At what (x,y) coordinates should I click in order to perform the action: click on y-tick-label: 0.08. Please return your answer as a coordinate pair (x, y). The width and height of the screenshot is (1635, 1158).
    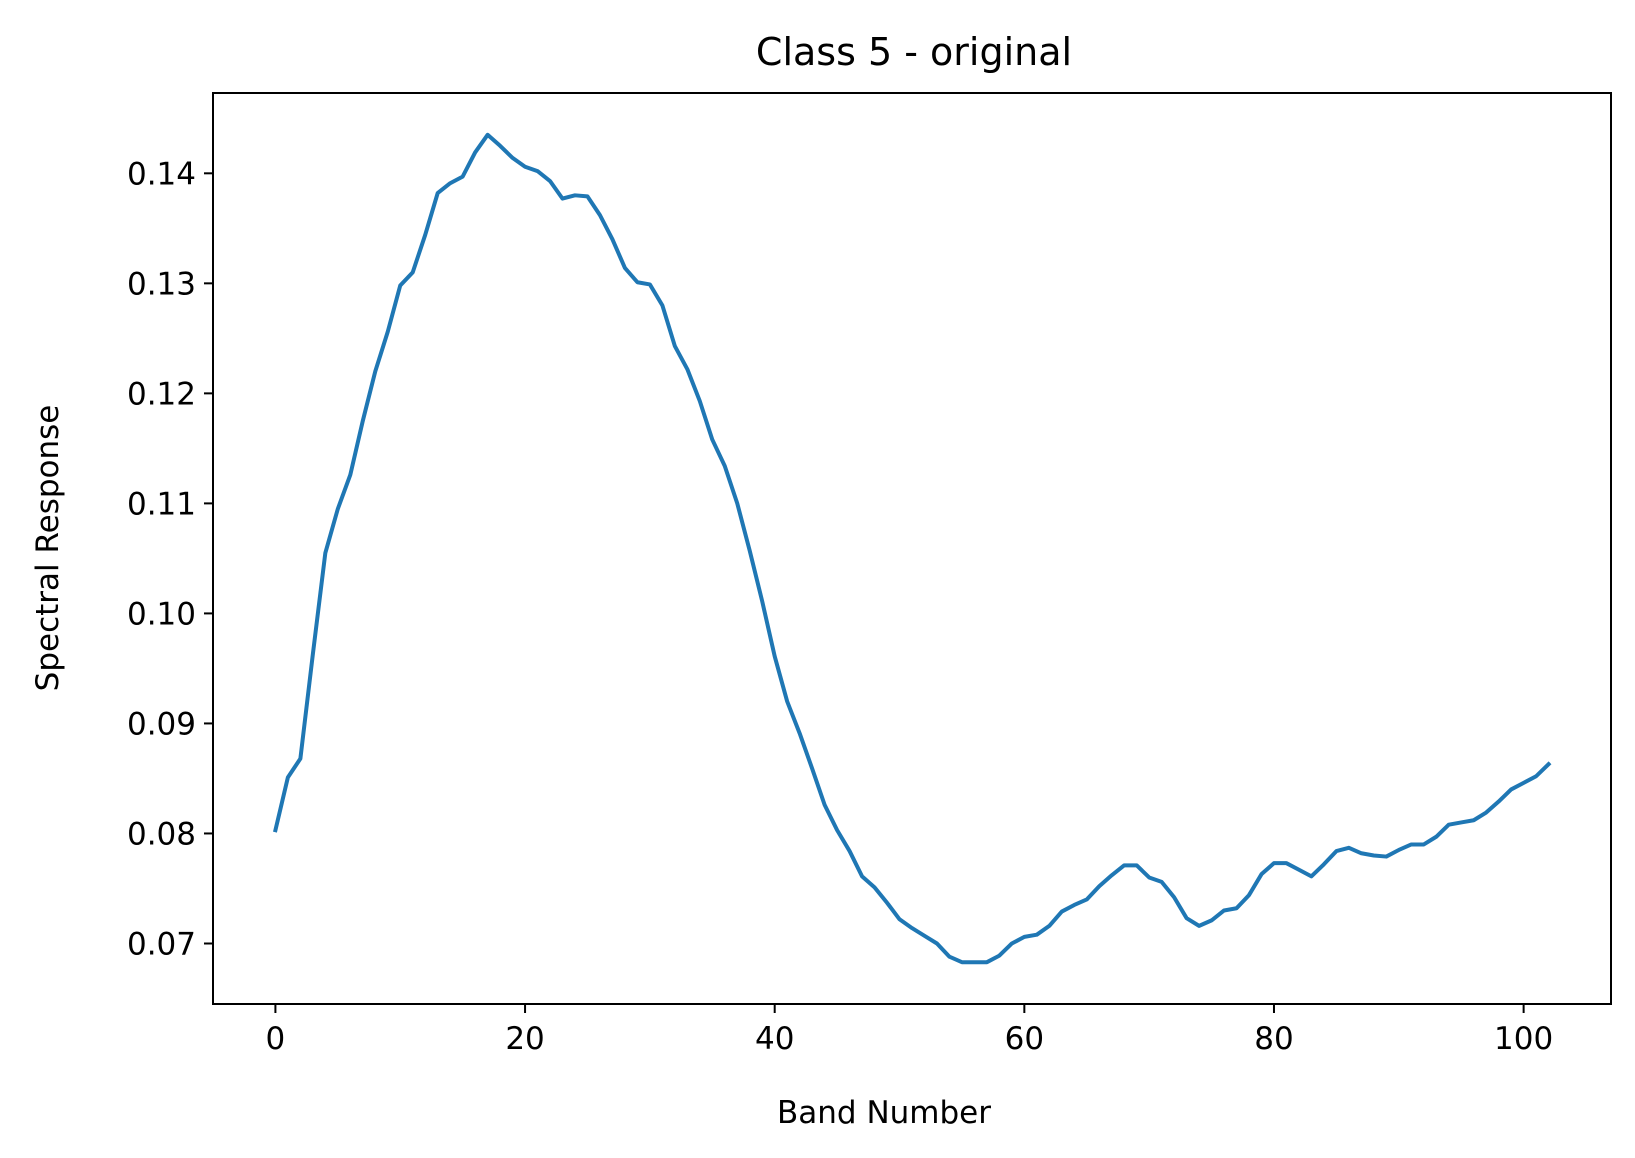
    Looking at the image, I should click on (161, 834).